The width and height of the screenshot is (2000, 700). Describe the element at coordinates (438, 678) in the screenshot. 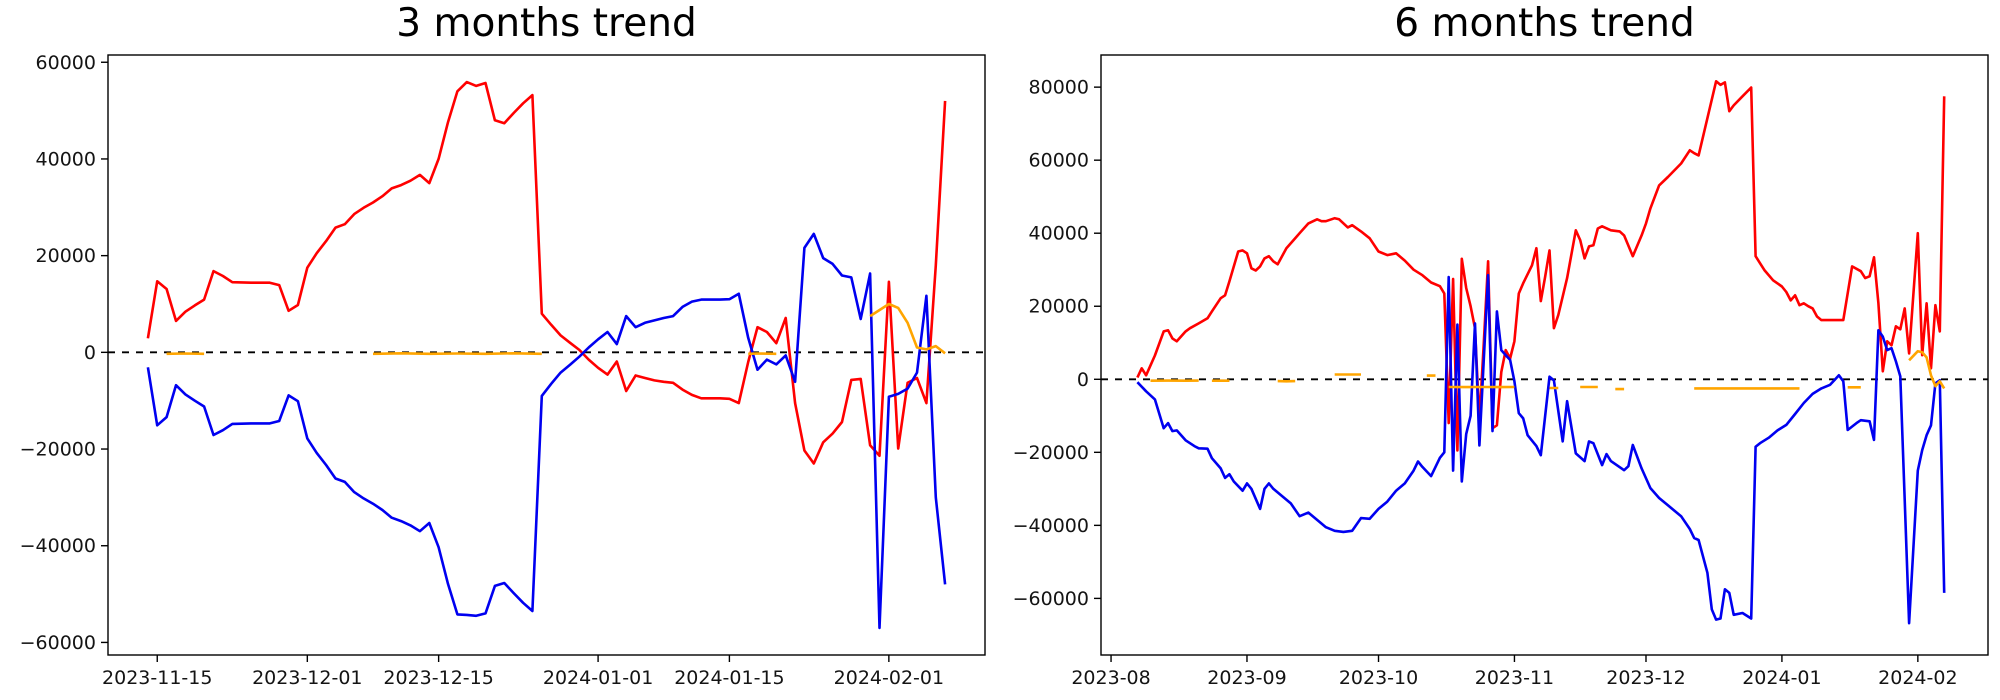

I see `x-tick-label: 2023-12-15` at that location.